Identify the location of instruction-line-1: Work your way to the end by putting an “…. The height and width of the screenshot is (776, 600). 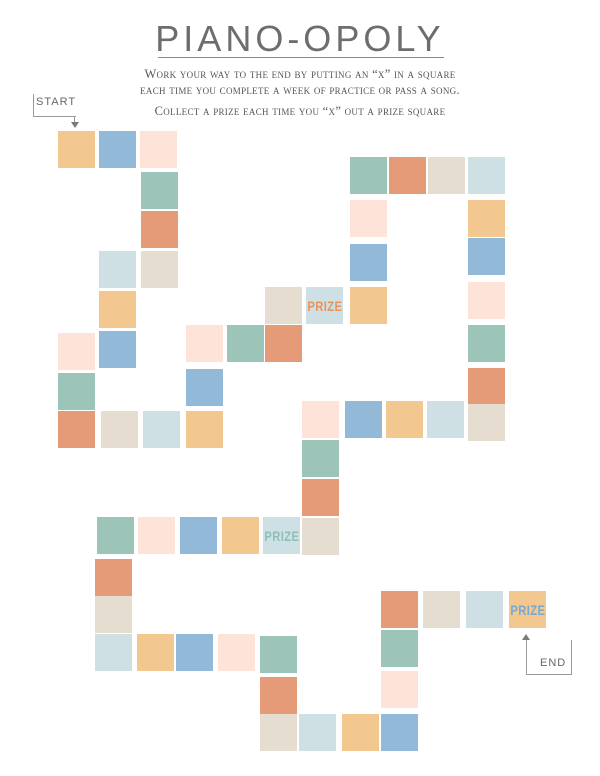
(300, 74).